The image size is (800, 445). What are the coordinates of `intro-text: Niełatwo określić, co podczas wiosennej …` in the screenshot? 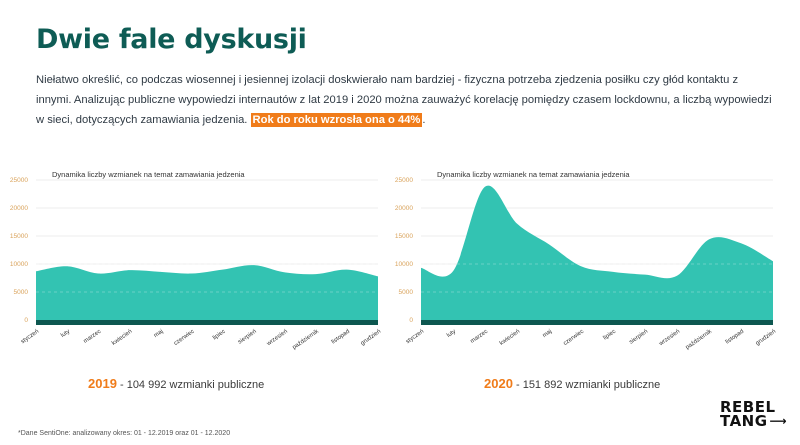 It's located at (404, 100).